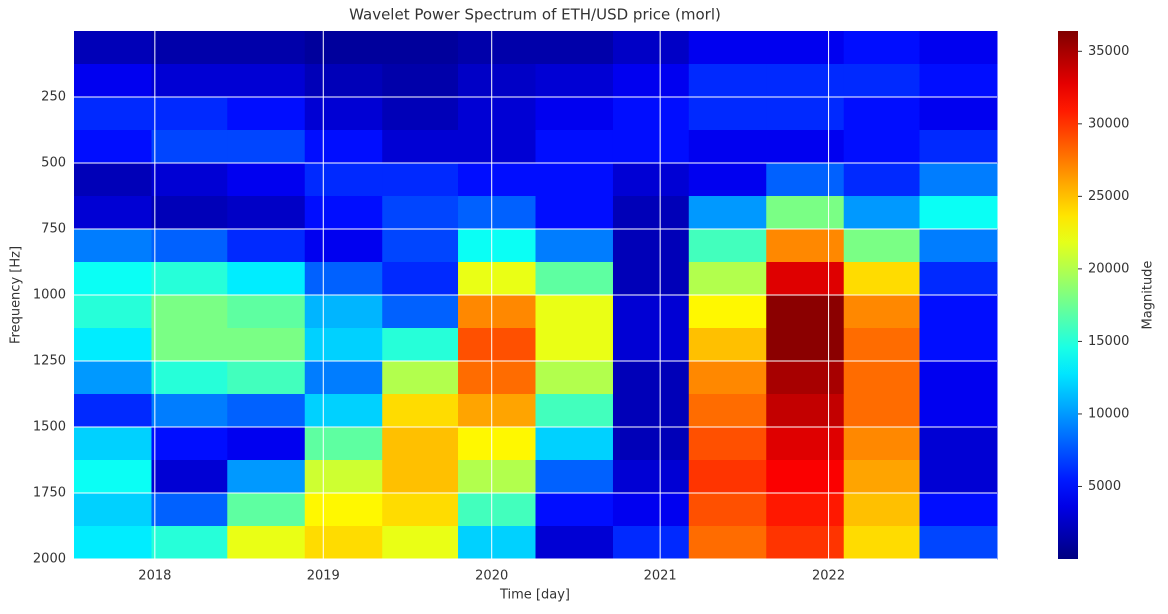 This screenshot has height=614, width=1168. Describe the element at coordinates (49, 295) in the screenshot. I see `y-tick-label: 1000` at that location.